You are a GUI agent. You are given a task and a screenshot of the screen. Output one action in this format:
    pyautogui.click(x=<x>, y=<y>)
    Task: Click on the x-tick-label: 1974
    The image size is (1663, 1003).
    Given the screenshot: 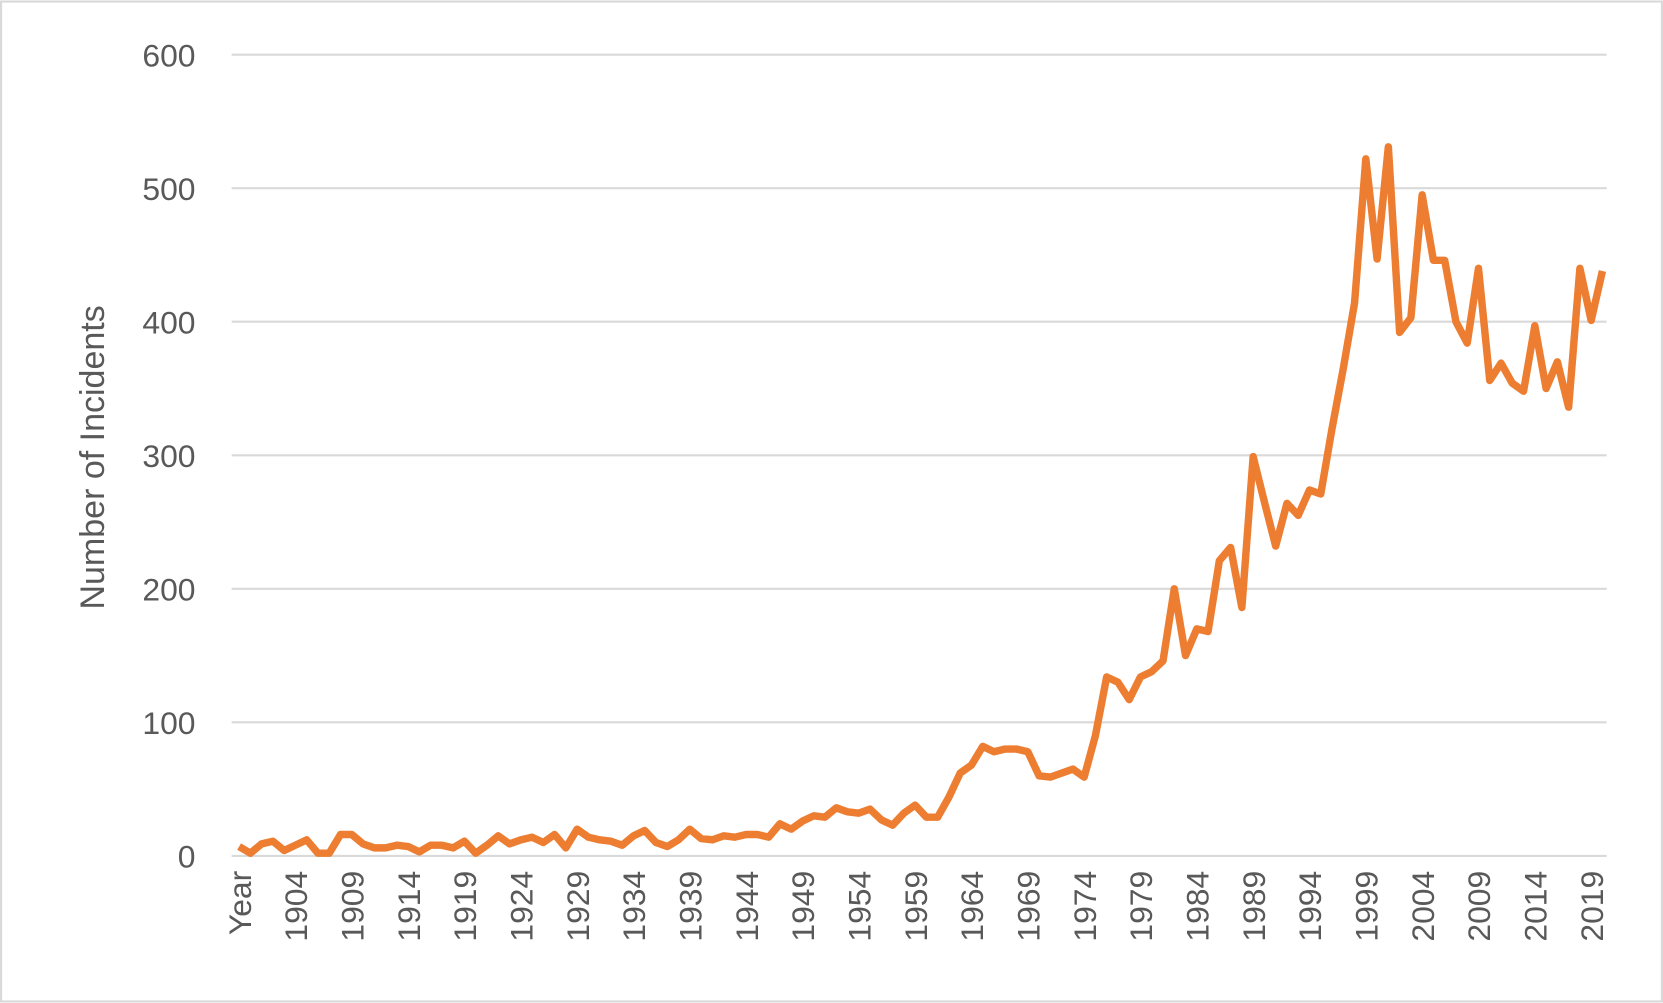 What is the action you would take?
    pyautogui.click(x=1085, y=906)
    